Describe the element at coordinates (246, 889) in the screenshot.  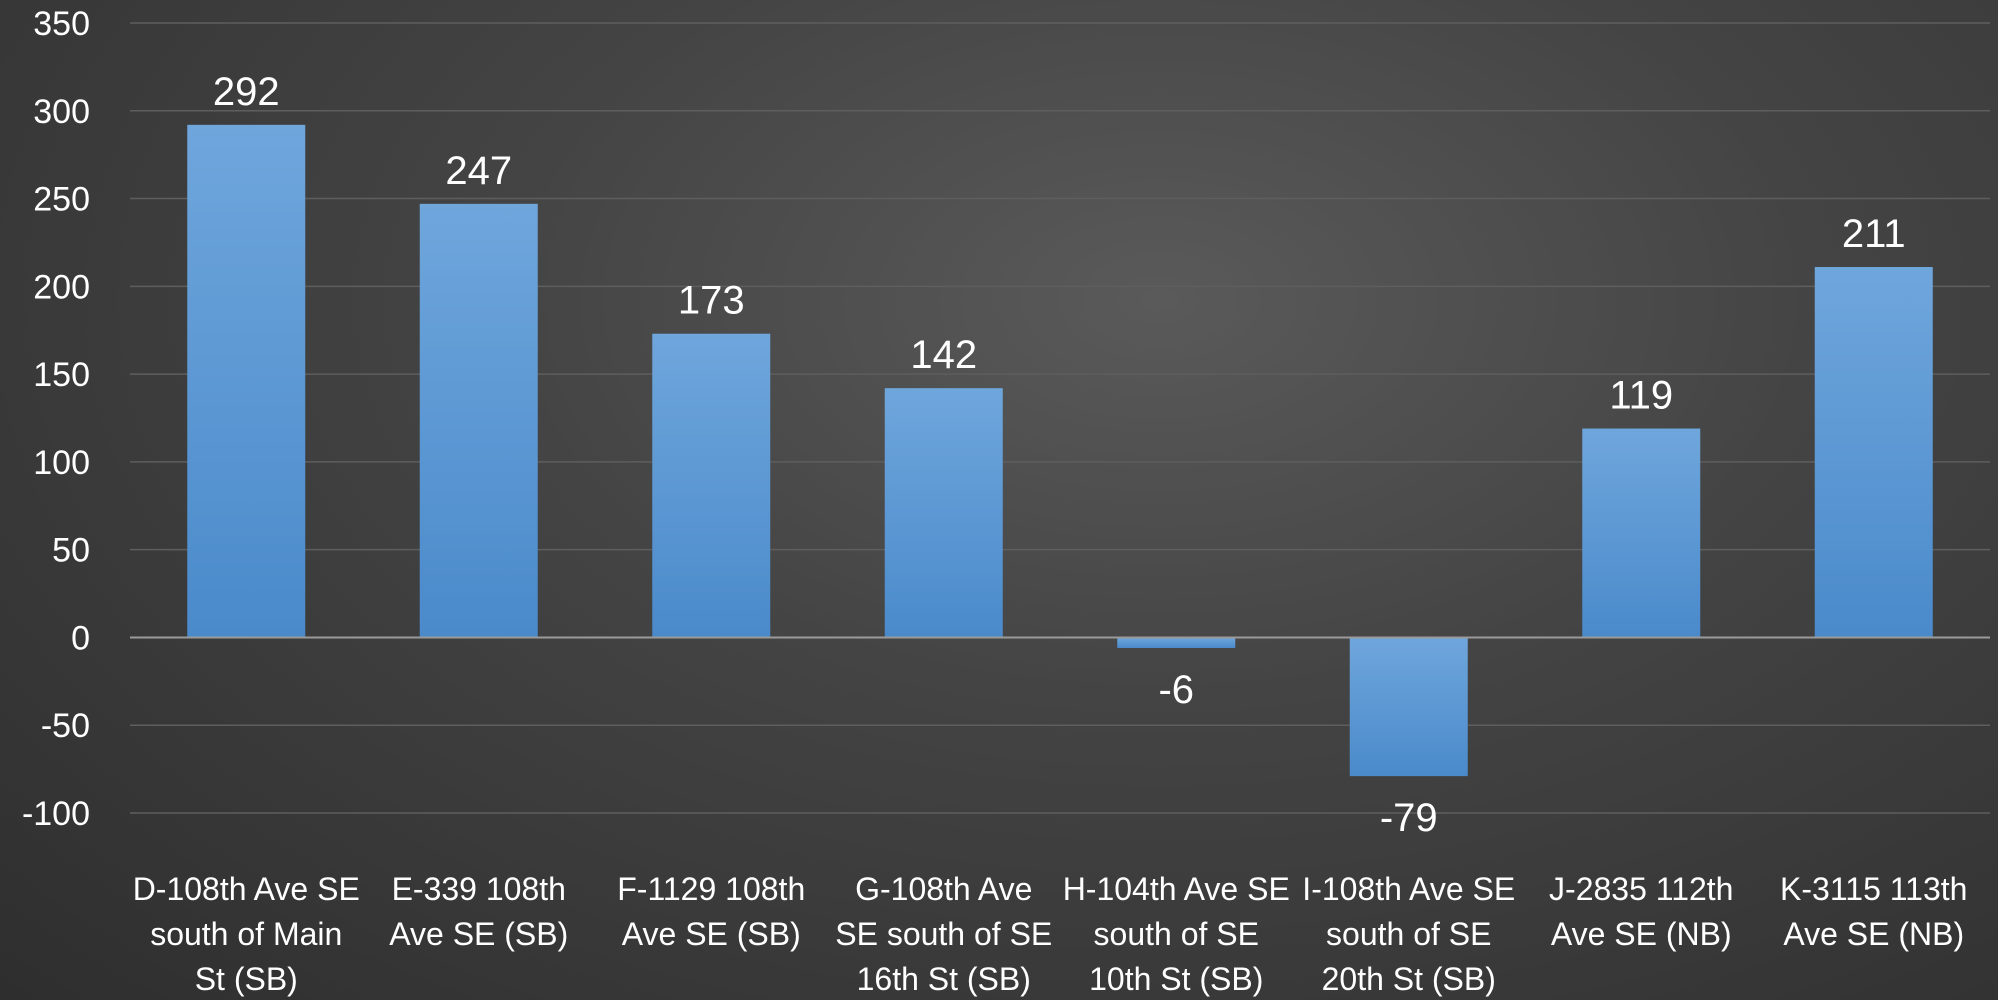
I see `category-label: D-108th Ave SE` at that location.